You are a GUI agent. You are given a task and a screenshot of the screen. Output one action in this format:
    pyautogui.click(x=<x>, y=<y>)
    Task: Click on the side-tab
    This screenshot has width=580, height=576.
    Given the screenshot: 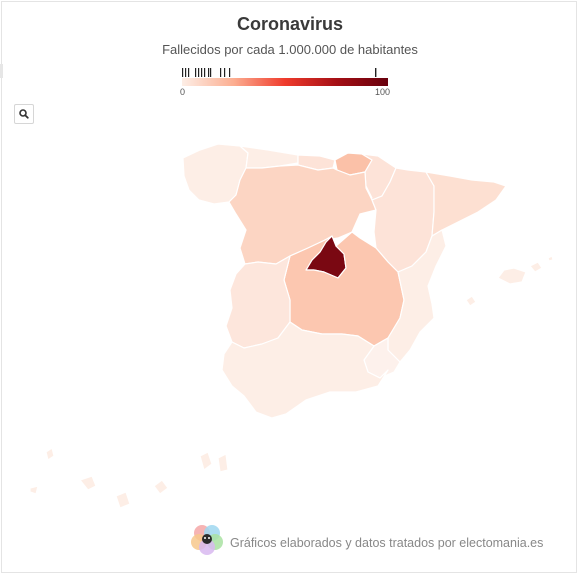 What is the action you would take?
    pyautogui.click(x=1, y=71)
    